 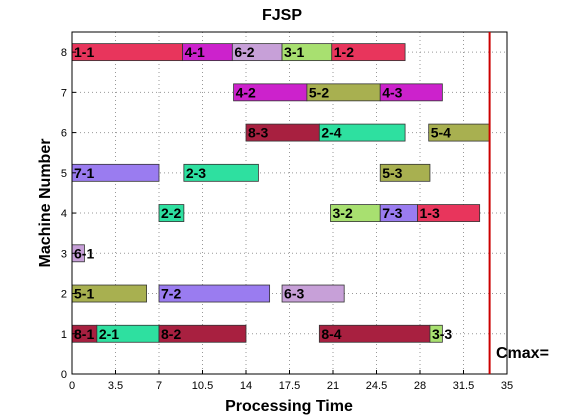 I want to click on operation-label-3-3: 3-3, so click(x=442, y=334).